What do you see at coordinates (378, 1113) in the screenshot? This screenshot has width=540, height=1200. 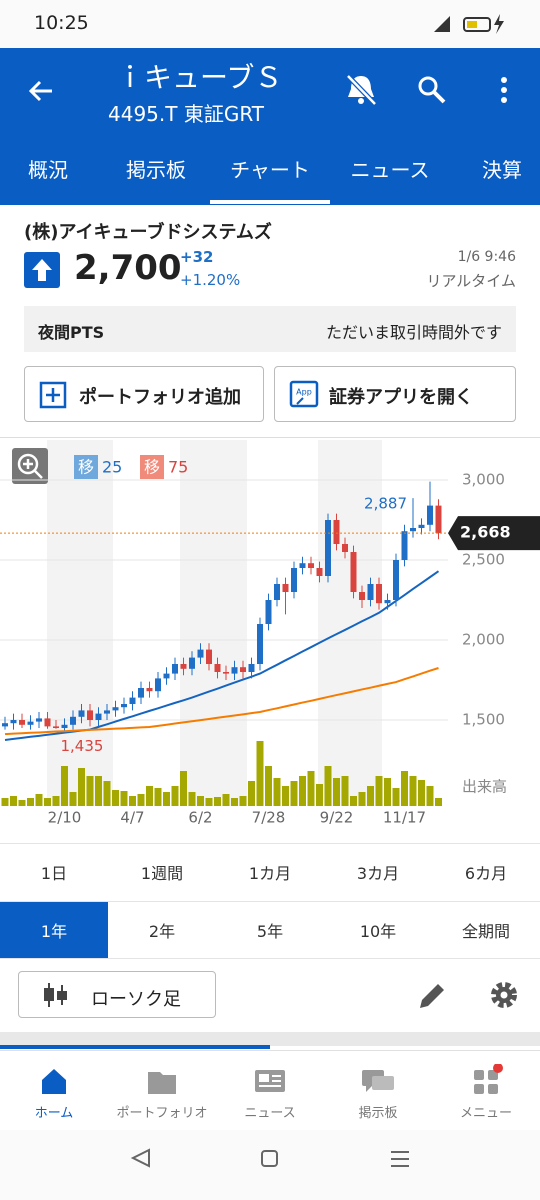 I see `nav-label: 掲示板` at bounding box center [378, 1113].